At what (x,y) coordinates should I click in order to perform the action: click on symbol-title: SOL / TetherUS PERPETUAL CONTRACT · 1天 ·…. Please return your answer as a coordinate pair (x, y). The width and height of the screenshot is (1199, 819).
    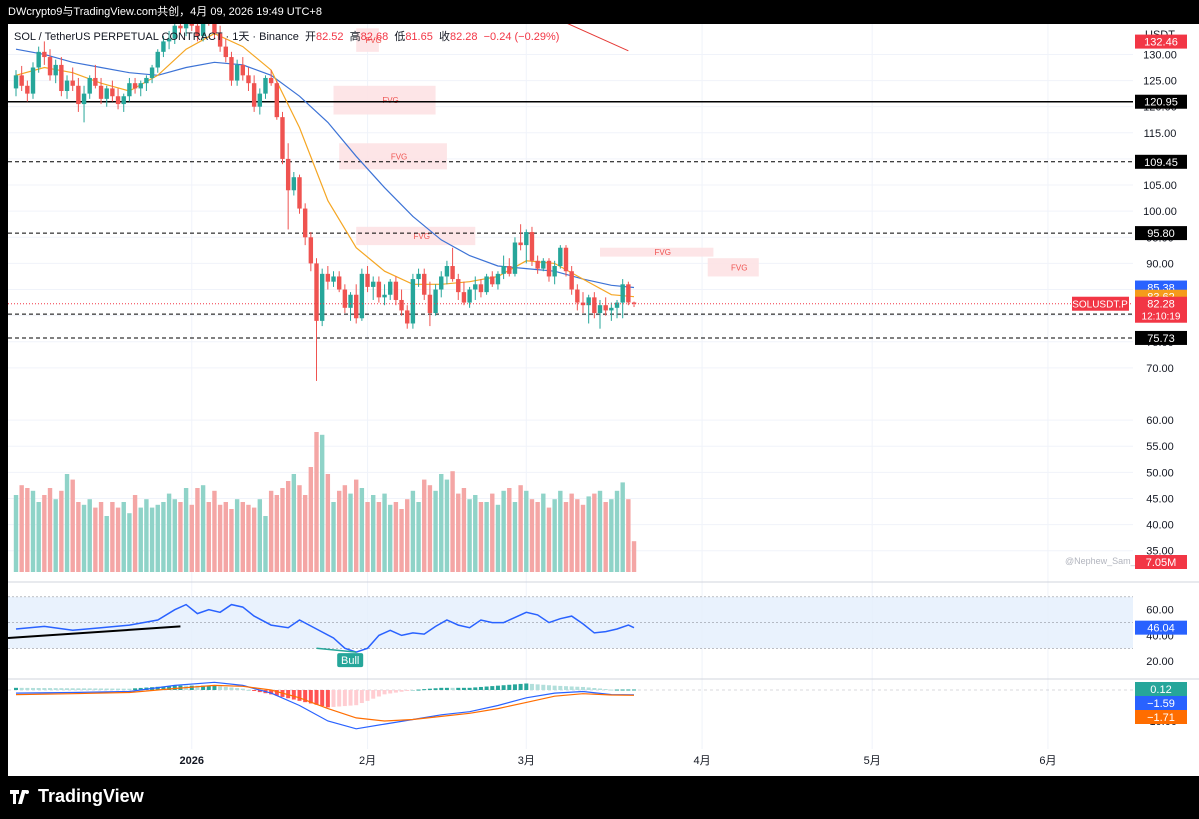
    Looking at the image, I should click on (156, 37).